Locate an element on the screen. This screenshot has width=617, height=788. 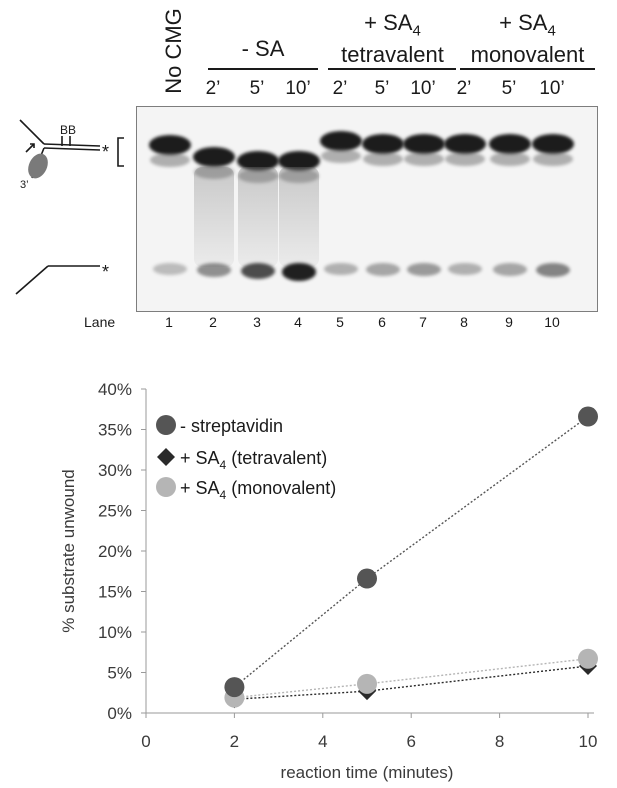
x-tick-label: 4 is located at coordinates (322, 741).